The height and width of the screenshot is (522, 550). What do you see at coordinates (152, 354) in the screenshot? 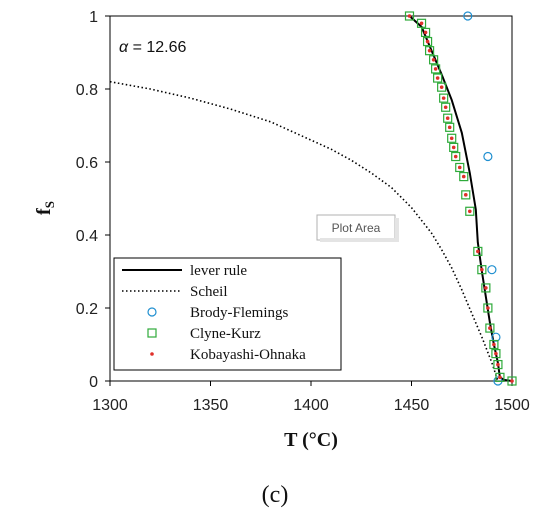
I see `legend-swatch-kobayashi-ohnaka` at bounding box center [152, 354].